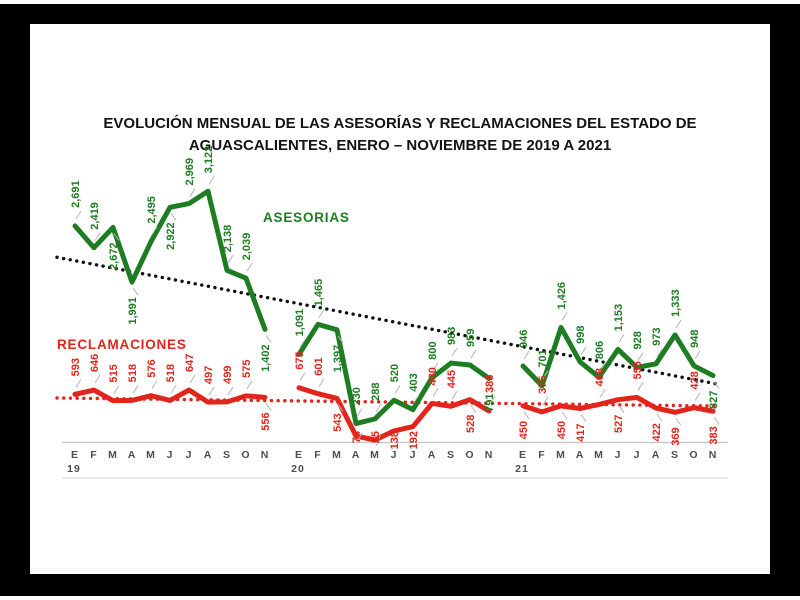 The width and height of the screenshot is (800, 600). What do you see at coordinates (581, 433) in the screenshot?
I see `svg-text: 417` at bounding box center [581, 433].